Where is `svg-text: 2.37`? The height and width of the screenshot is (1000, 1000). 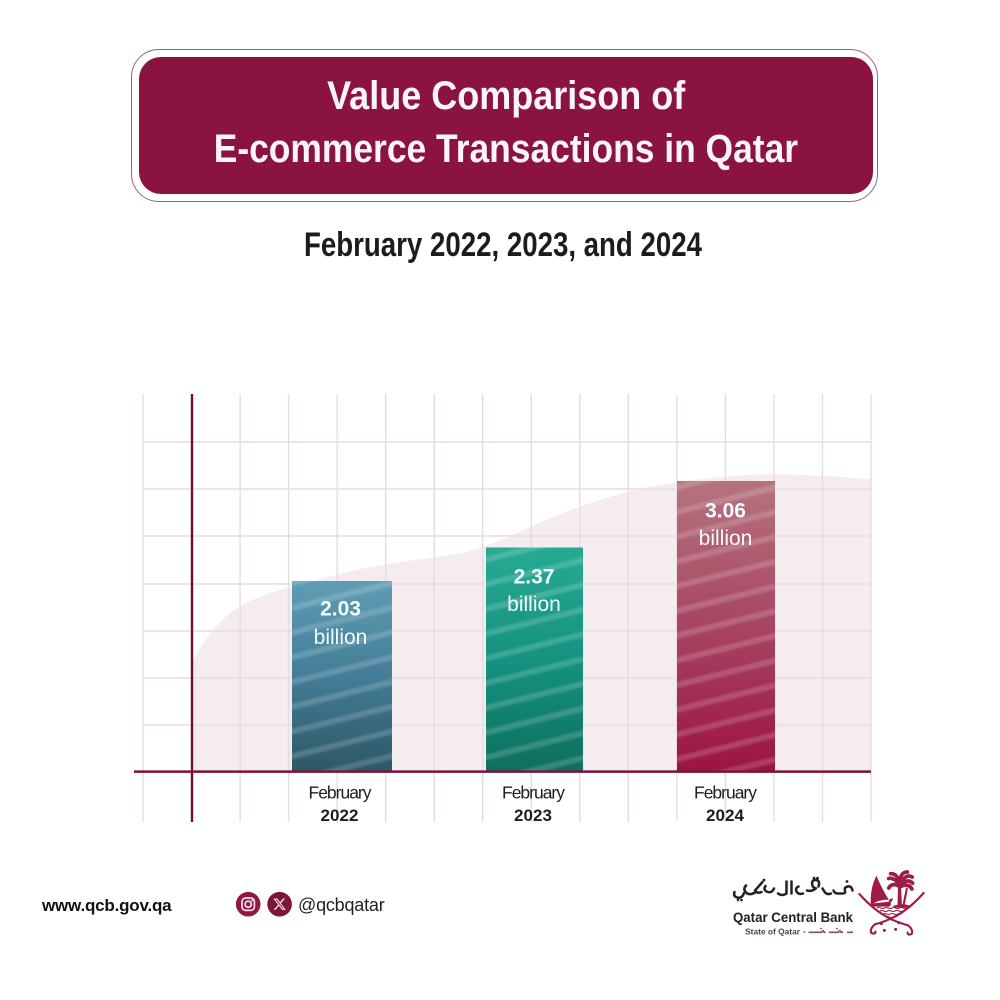
svg-text: 2.37 is located at coordinates (534, 577).